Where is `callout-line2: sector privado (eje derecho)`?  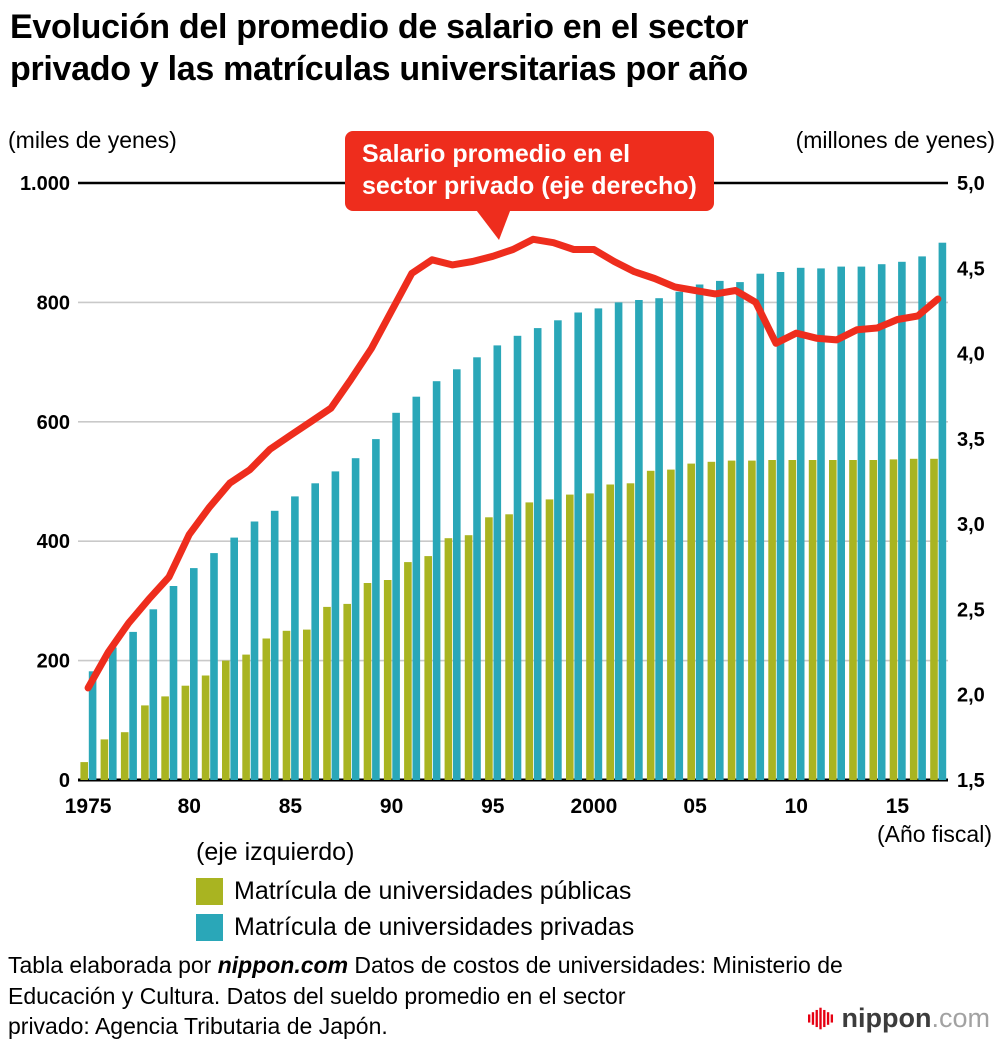 callout-line2: sector privado (eje derecho) is located at coordinates (529, 186).